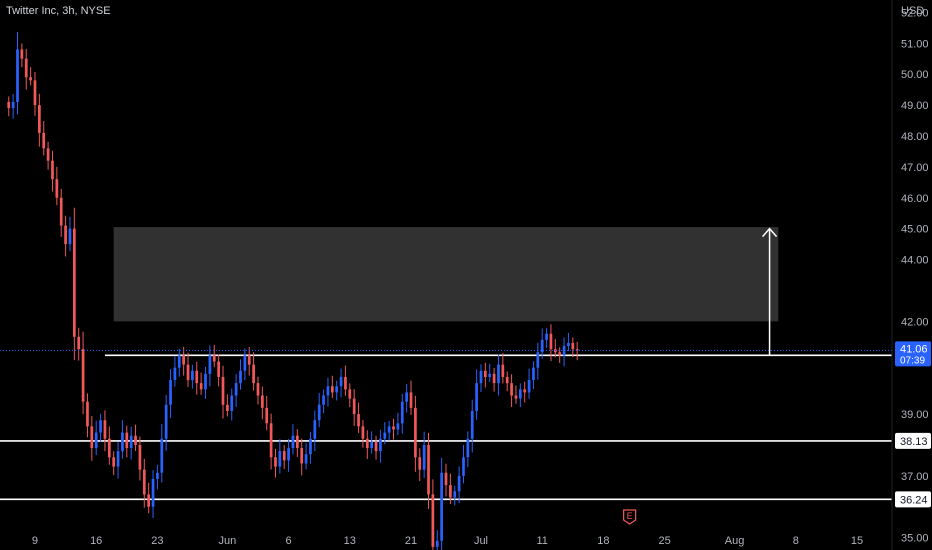 The image size is (932, 550). I want to click on price-tick-label: 51.00, so click(915, 44).